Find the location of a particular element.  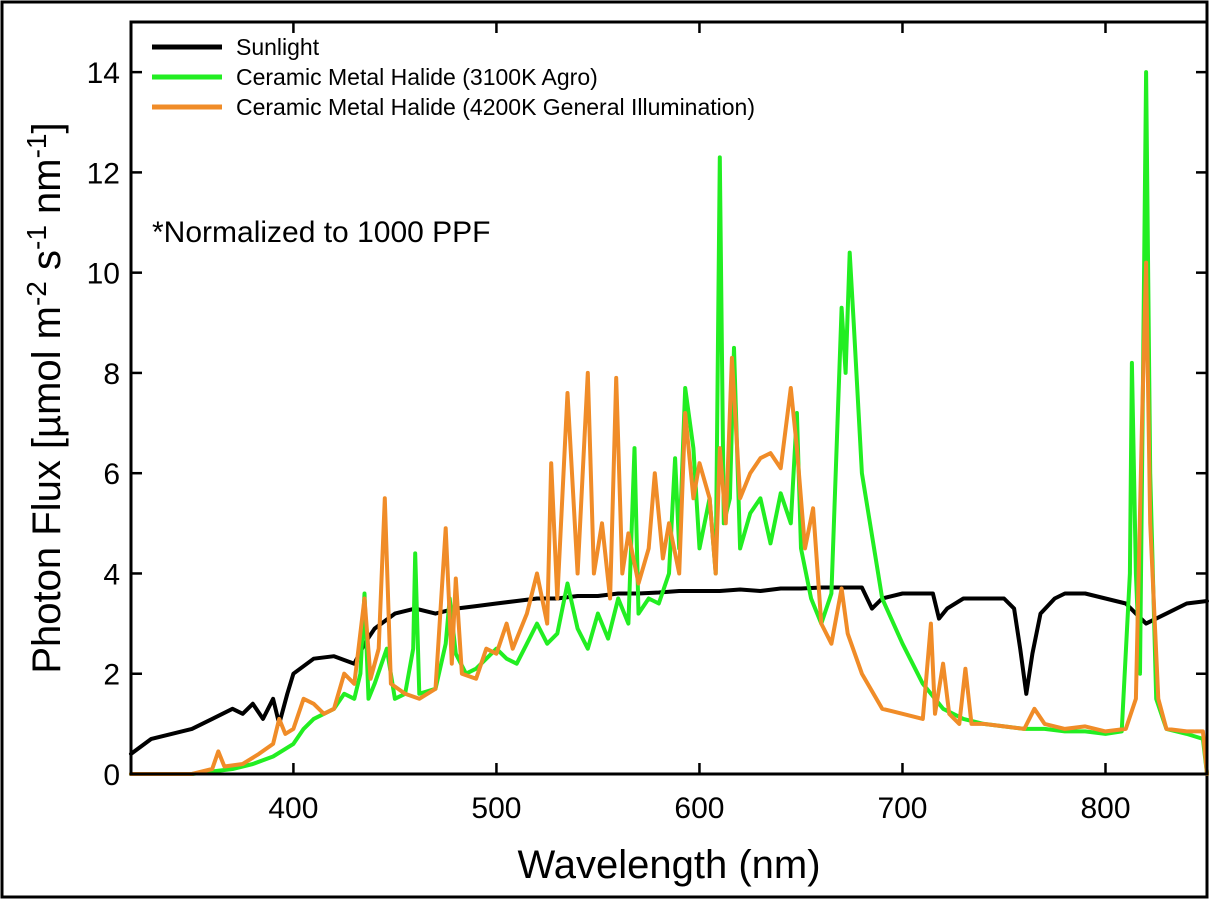

y-axis-label-end: ] is located at coordinates (47, 127).